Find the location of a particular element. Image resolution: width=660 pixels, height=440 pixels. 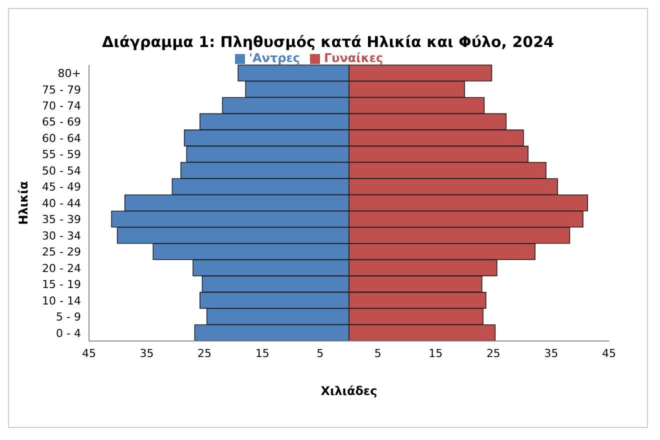

y-tick-label: 30 - 34 is located at coordinates (61, 235).